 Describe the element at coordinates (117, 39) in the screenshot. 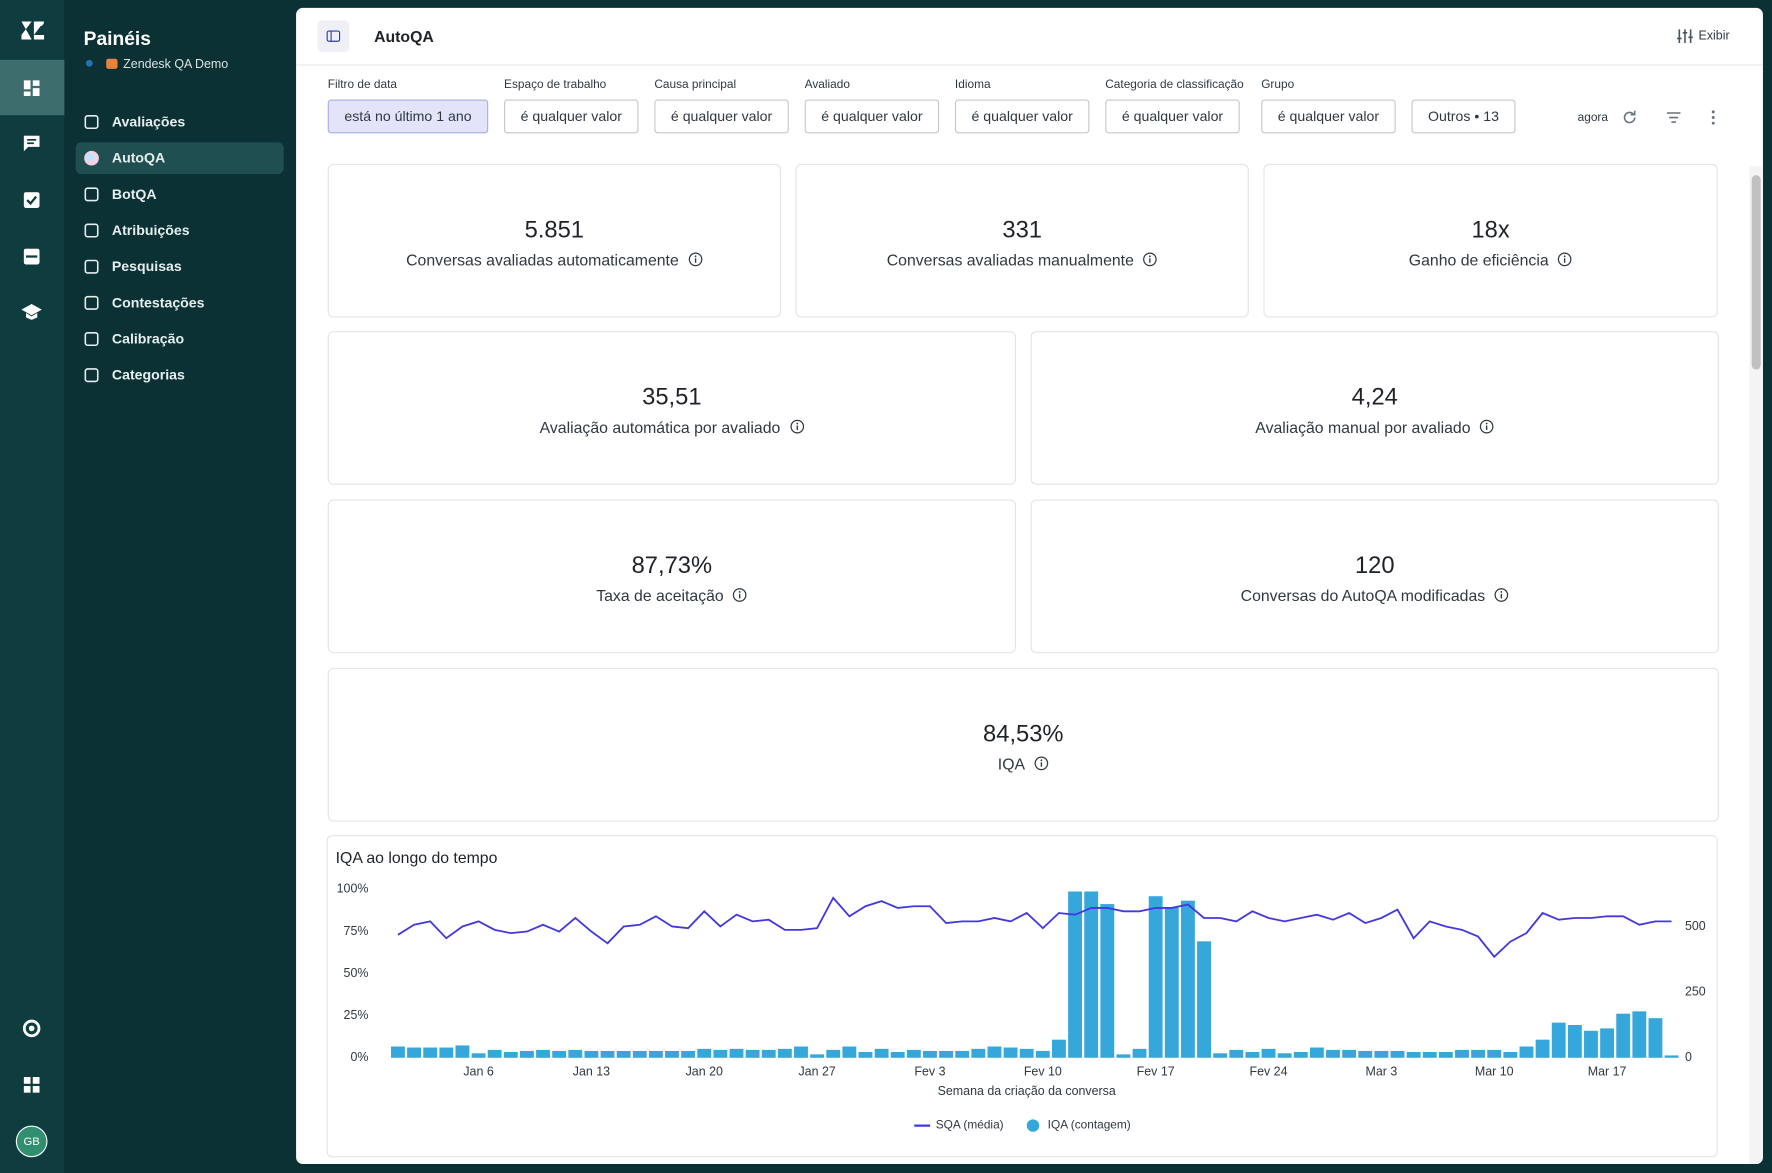

I see `nav-title: Painéis` at that location.